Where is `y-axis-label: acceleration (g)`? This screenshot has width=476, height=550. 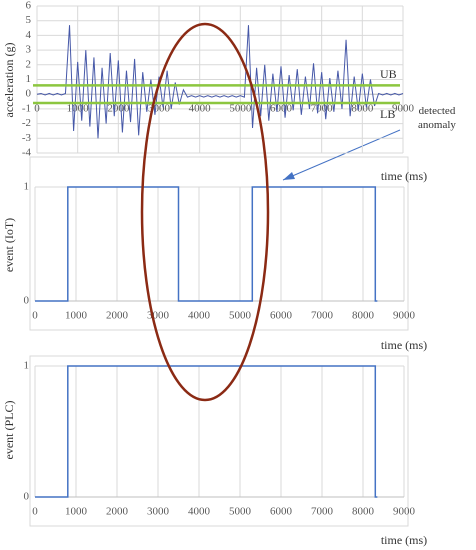
y-axis-label: acceleration (g) is located at coordinates (9, 80).